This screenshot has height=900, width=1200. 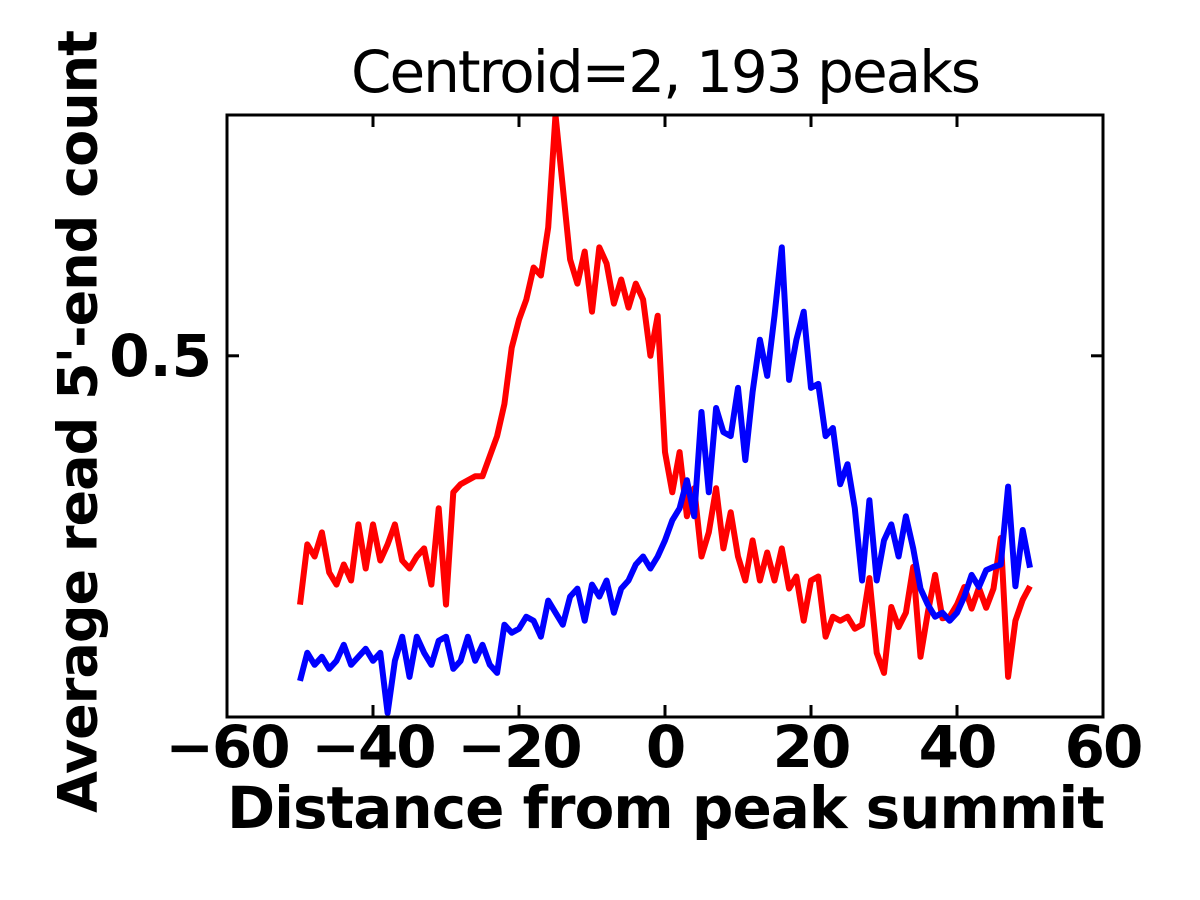 What do you see at coordinates (665, 72) in the screenshot?
I see `chart-title: Centroid=2, 193 peaks` at bounding box center [665, 72].